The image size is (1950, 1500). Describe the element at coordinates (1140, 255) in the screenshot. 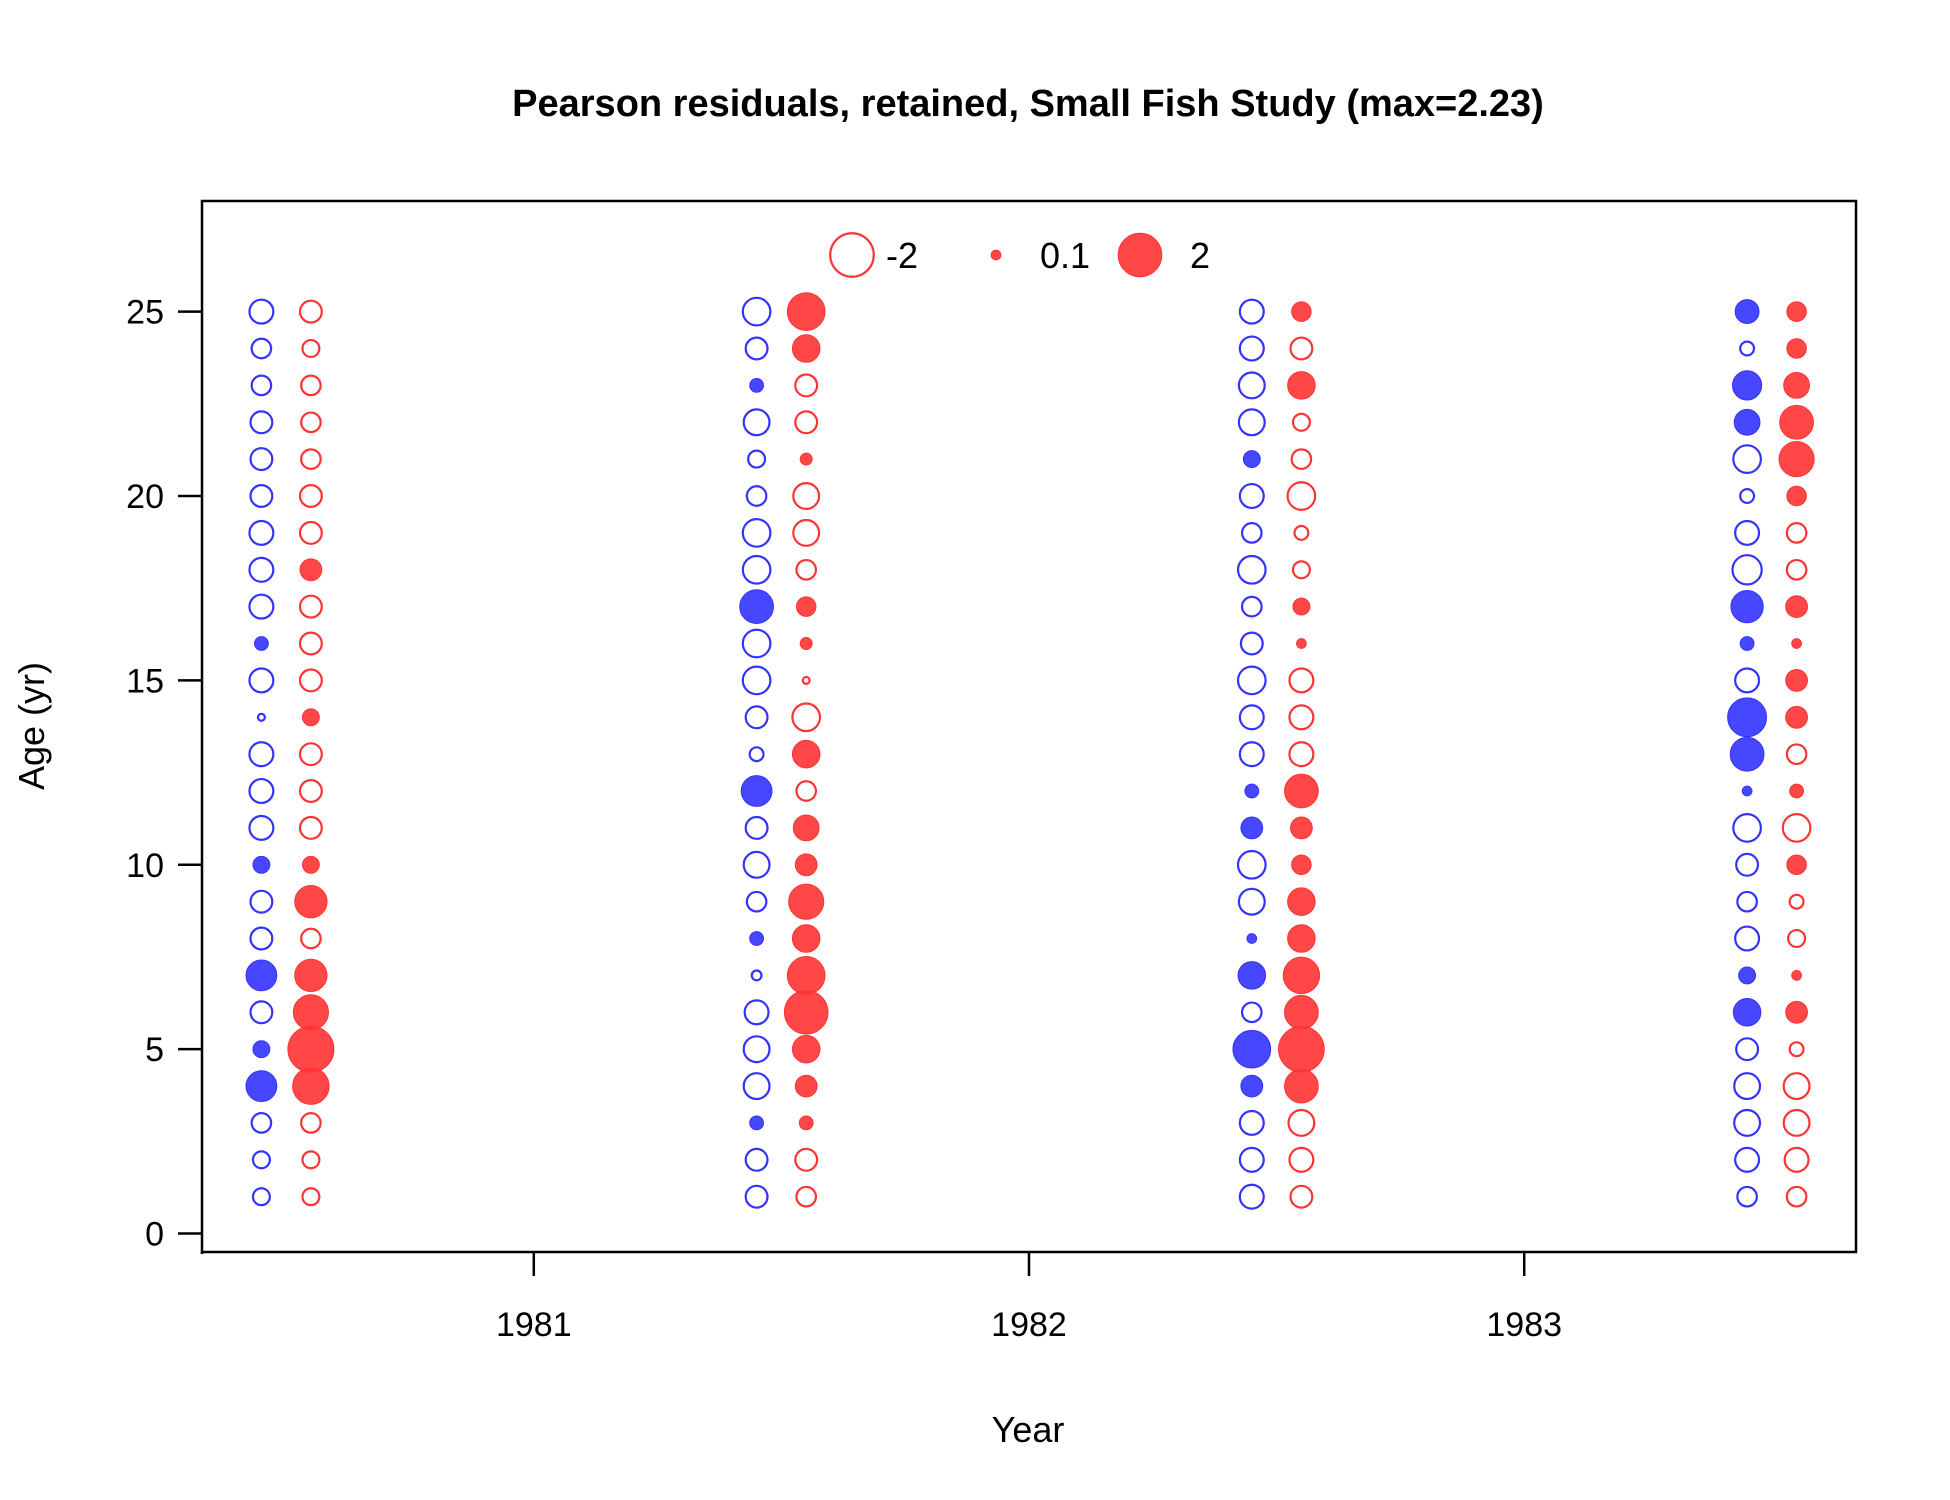

I see `legend-marker` at that location.